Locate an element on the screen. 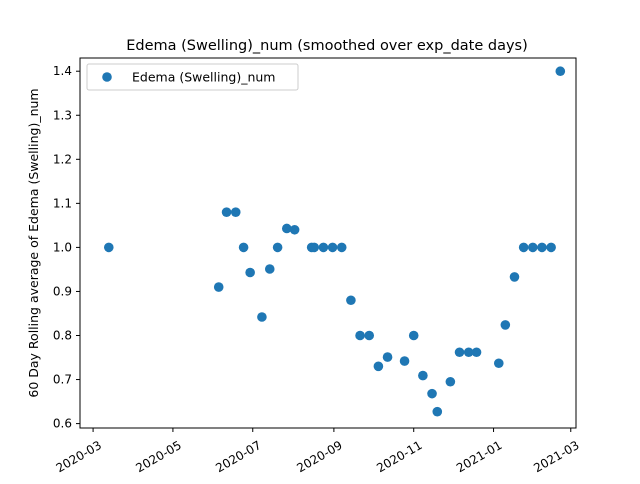 This screenshot has width=640, height=484. y-tick-label-5: 1.1 is located at coordinates (62, 203).